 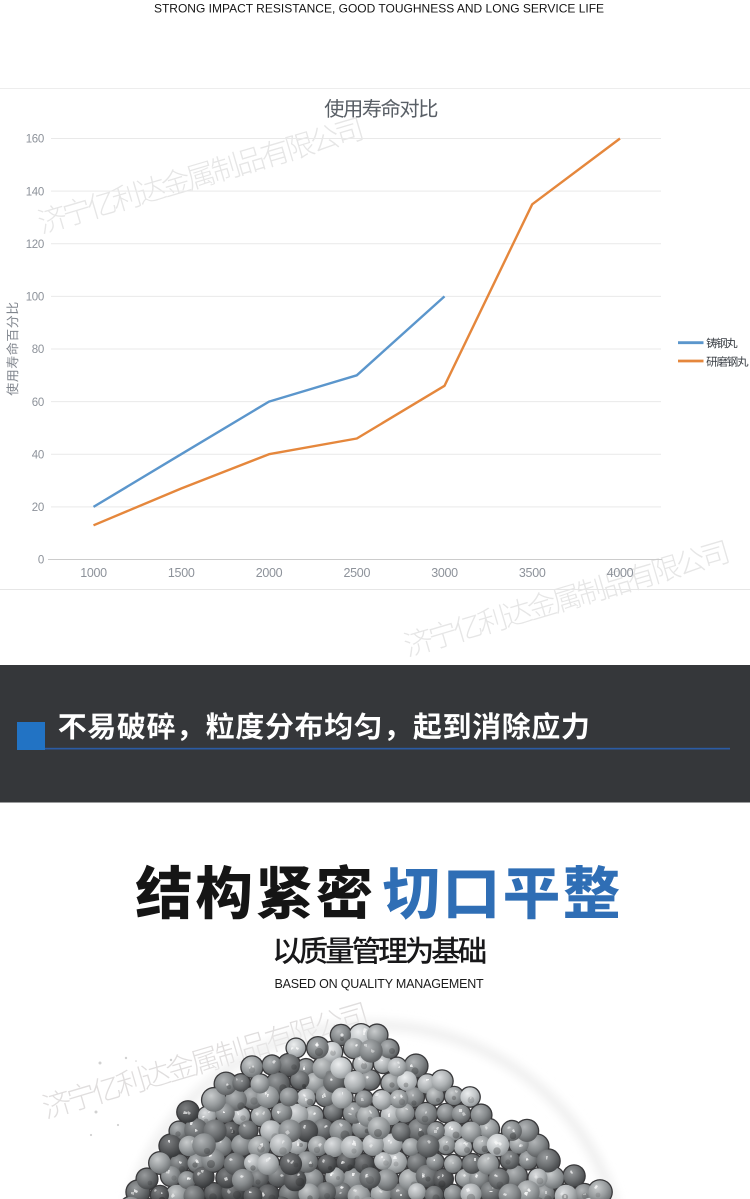 I want to click on svg-text: 3000, so click(x=444, y=573).